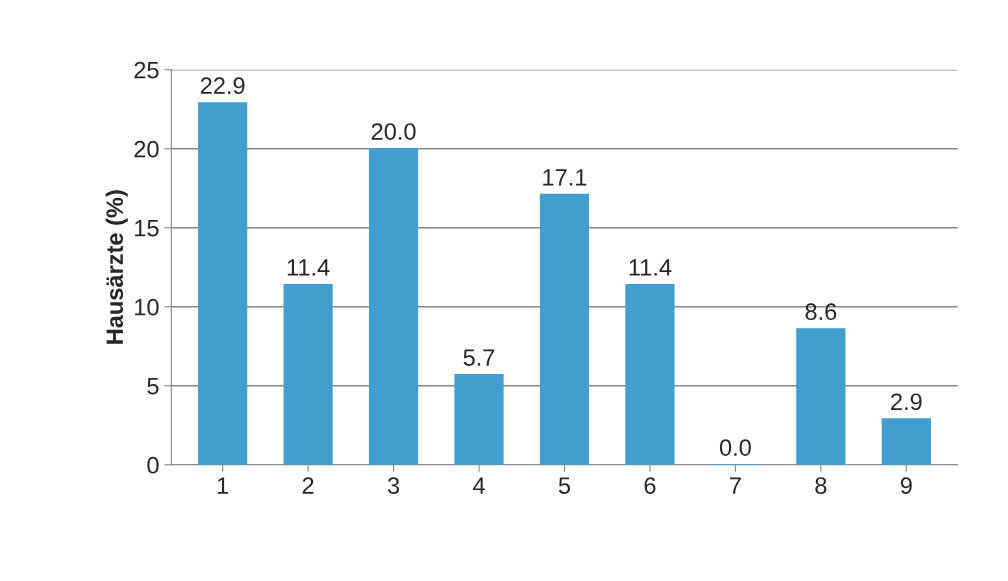 The image size is (1008, 581). What do you see at coordinates (147, 307) in the screenshot?
I see `y-tick-label: 10` at bounding box center [147, 307].